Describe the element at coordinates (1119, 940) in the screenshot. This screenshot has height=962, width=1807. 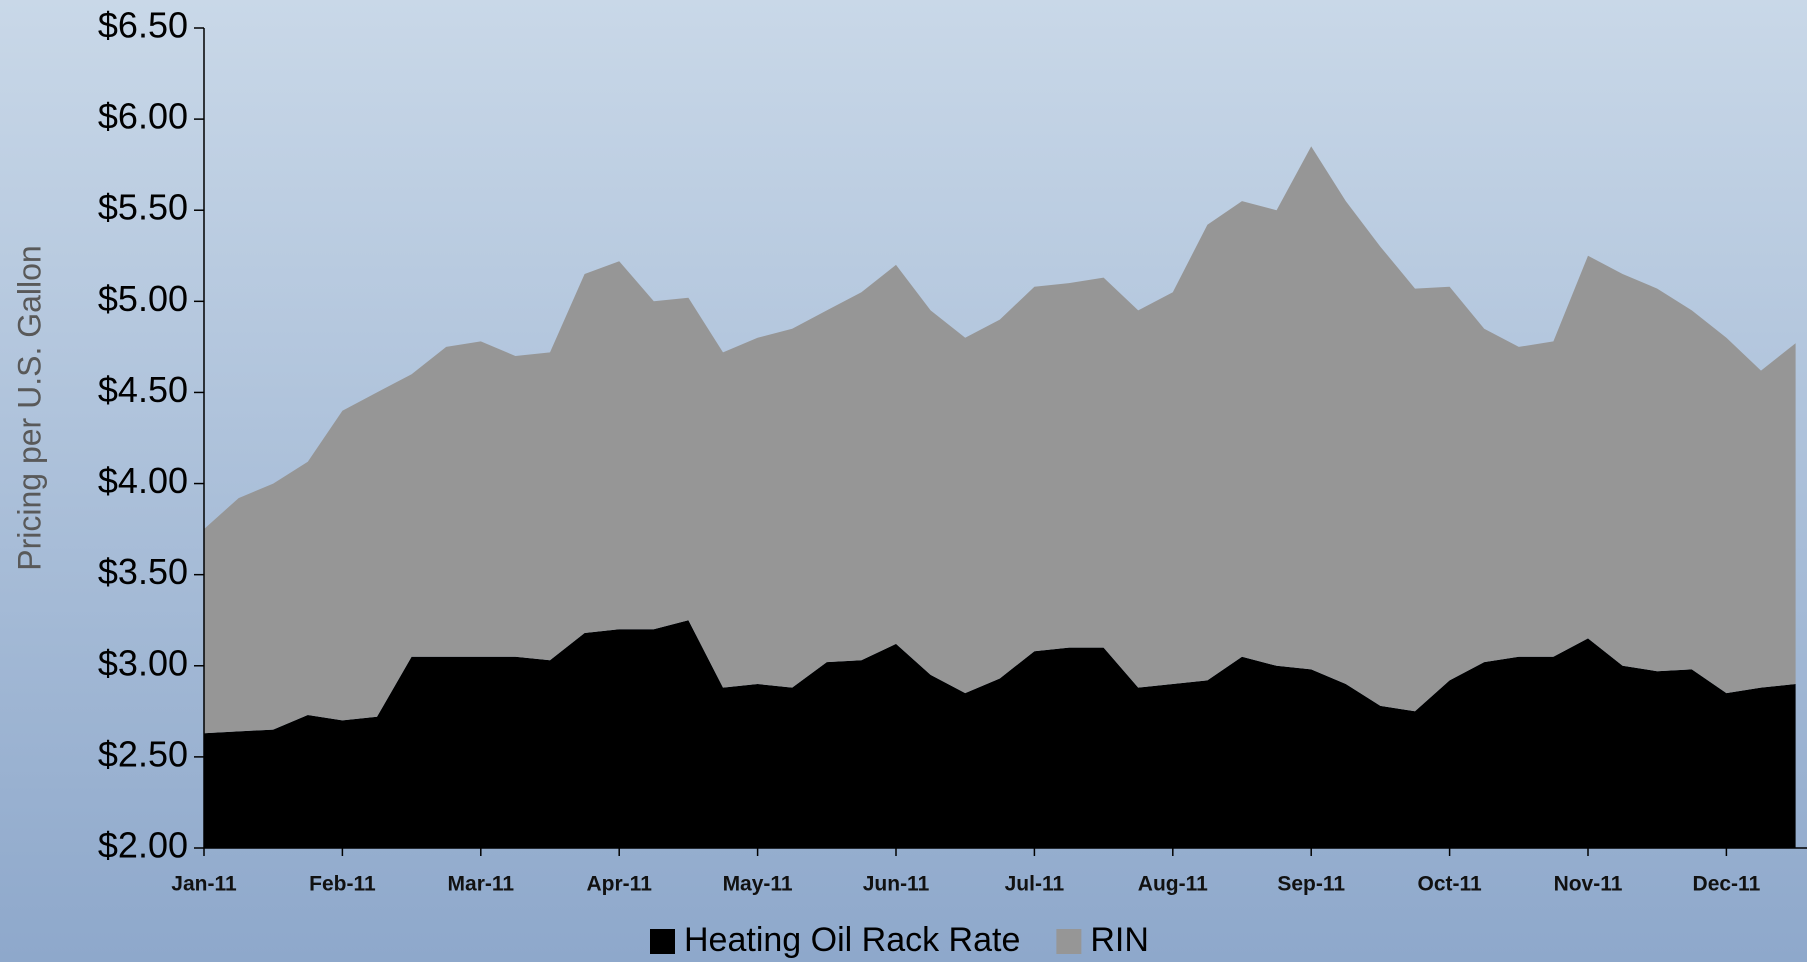
I see `legend-label: RIN` at that location.